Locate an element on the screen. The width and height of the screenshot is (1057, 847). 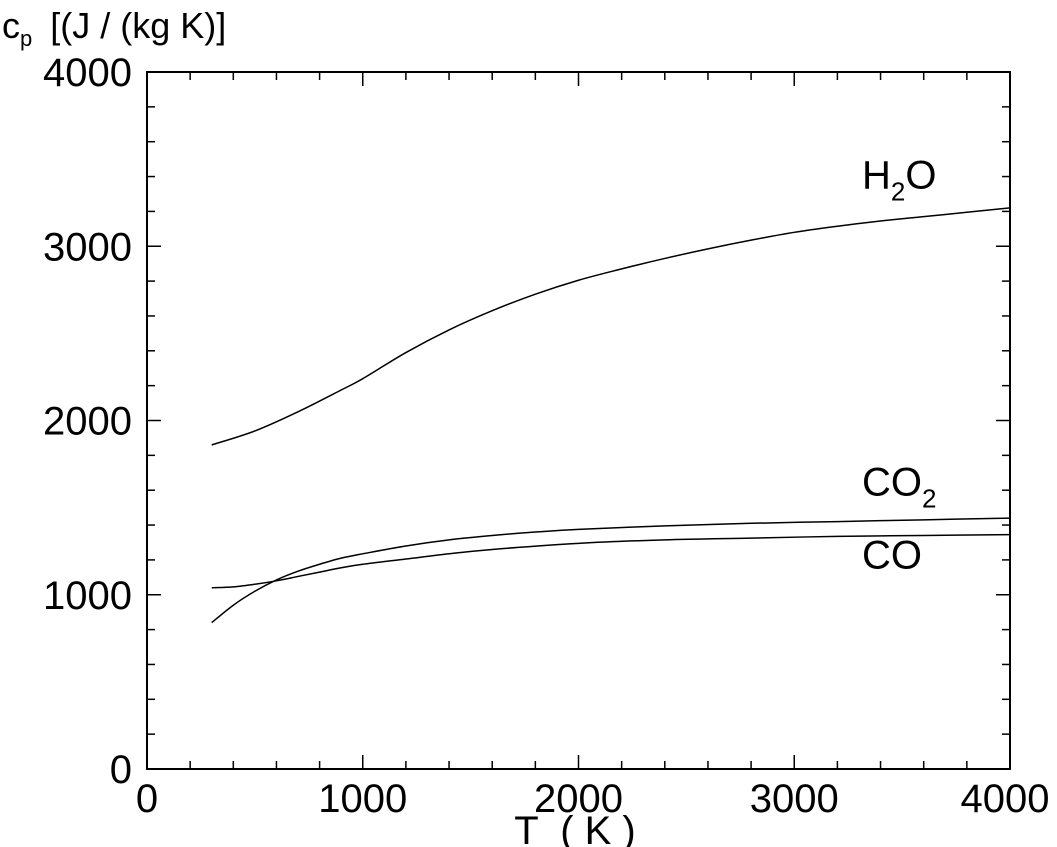
x-axis-label: T ( K ) is located at coordinates (574, 828).